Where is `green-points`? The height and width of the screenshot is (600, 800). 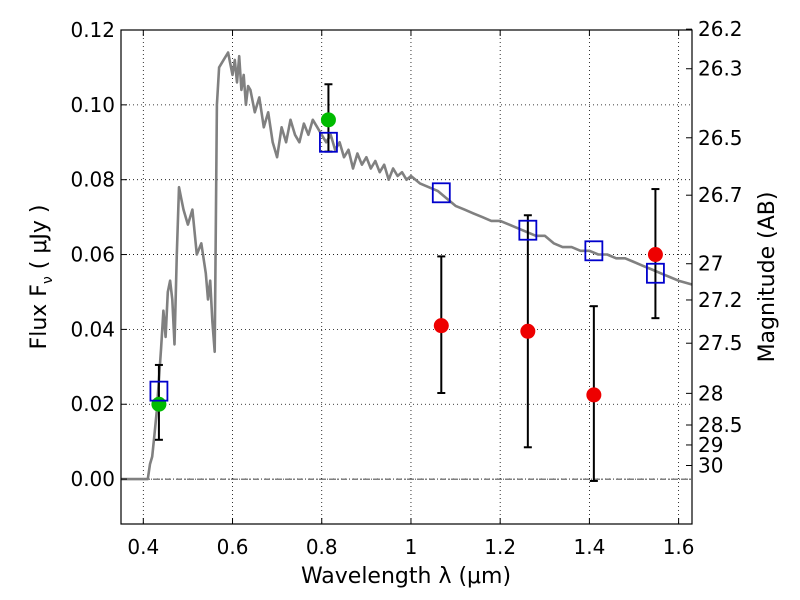 green-points is located at coordinates (243, 262).